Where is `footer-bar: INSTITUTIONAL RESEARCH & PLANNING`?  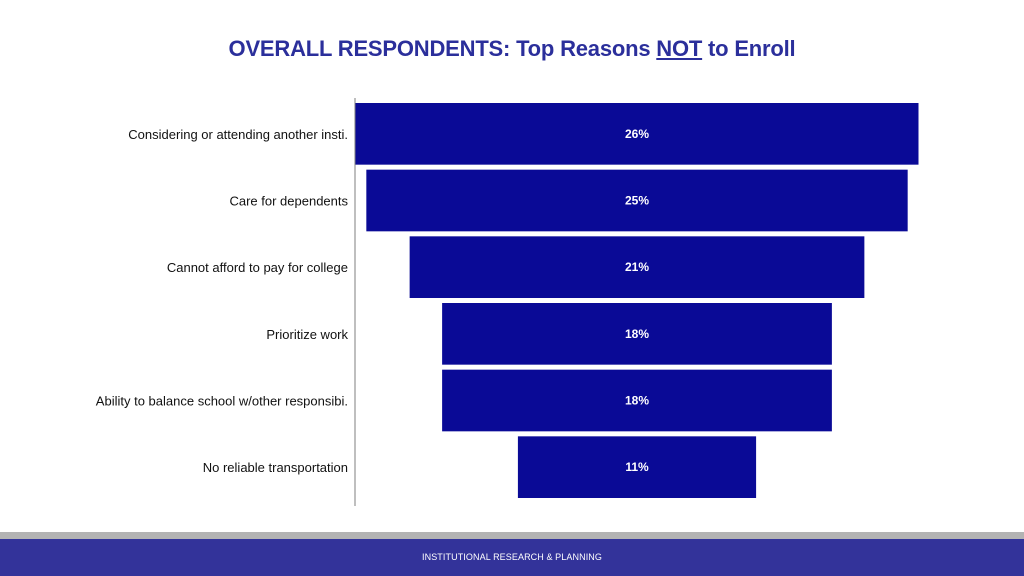
footer-bar: INSTITUTIONAL RESEARCH & PLANNING is located at coordinates (512, 557).